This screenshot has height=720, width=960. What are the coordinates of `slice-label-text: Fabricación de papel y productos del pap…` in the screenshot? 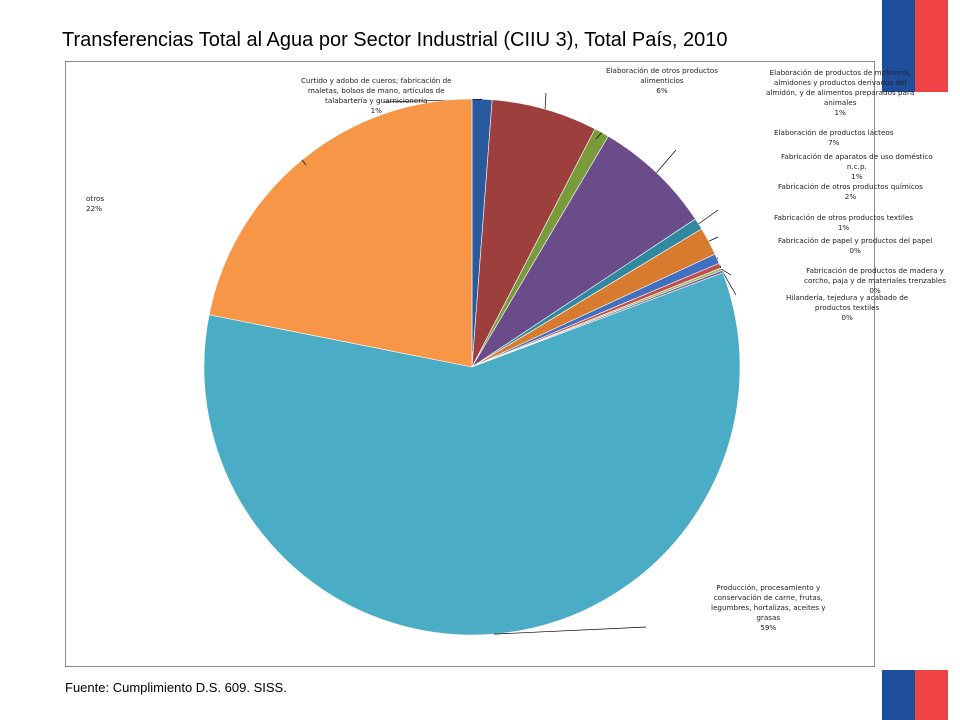 It's located at (855, 240).